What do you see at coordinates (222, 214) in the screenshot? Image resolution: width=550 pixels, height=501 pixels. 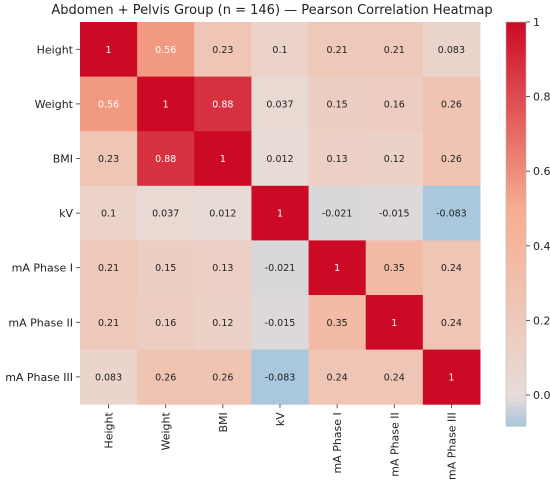 I see `cell-value-label: 0.012` at bounding box center [222, 214].